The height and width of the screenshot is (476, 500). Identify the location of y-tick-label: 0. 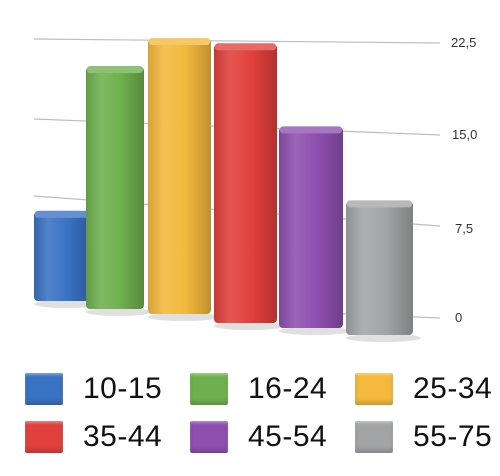
(458, 317).